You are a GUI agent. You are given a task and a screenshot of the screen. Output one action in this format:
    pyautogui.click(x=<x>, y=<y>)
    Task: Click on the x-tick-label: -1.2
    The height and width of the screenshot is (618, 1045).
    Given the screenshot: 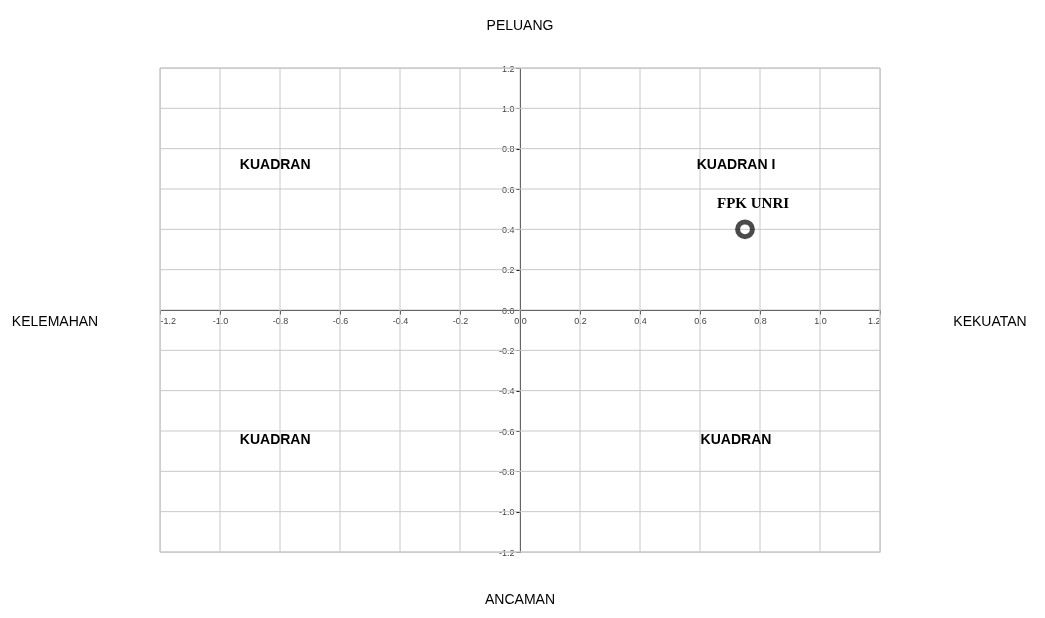 What is the action you would take?
    pyautogui.click(x=168, y=320)
    